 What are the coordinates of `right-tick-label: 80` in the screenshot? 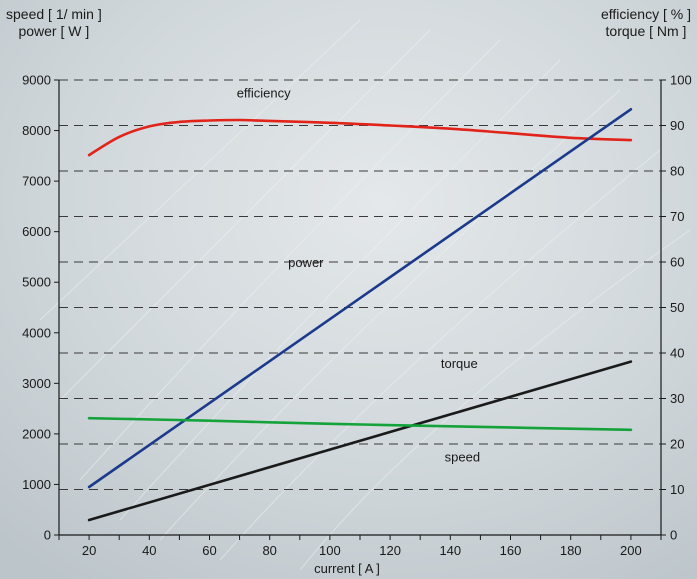 It's located at (677, 171).